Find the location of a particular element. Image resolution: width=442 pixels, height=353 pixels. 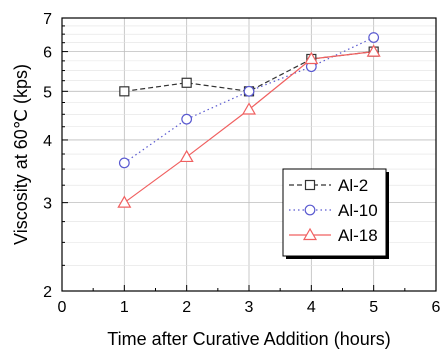

x-tick-label: 5 is located at coordinates (373, 307).